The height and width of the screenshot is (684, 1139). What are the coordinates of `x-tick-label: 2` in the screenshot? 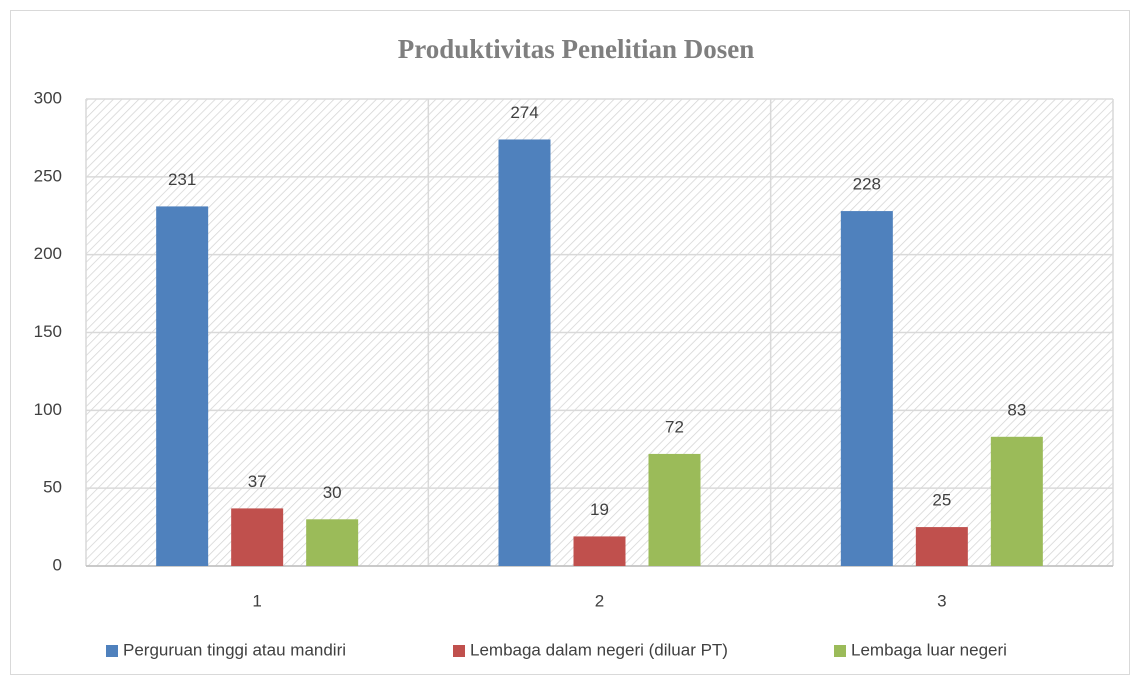 It's located at (599, 600).